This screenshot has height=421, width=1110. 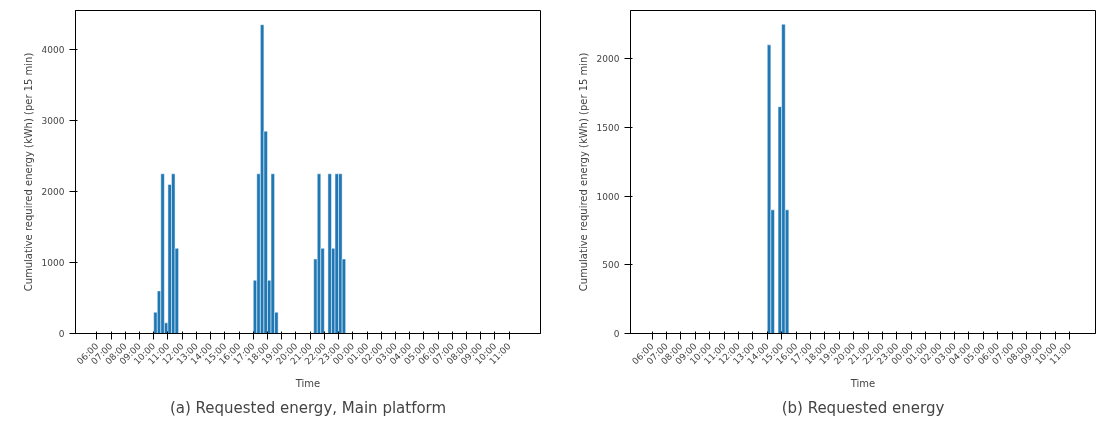 What do you see at coordinates (308, 407) in the screenshot?
I see `text: (a) Requested energy, Main platform` at bounding box center [308, 407].